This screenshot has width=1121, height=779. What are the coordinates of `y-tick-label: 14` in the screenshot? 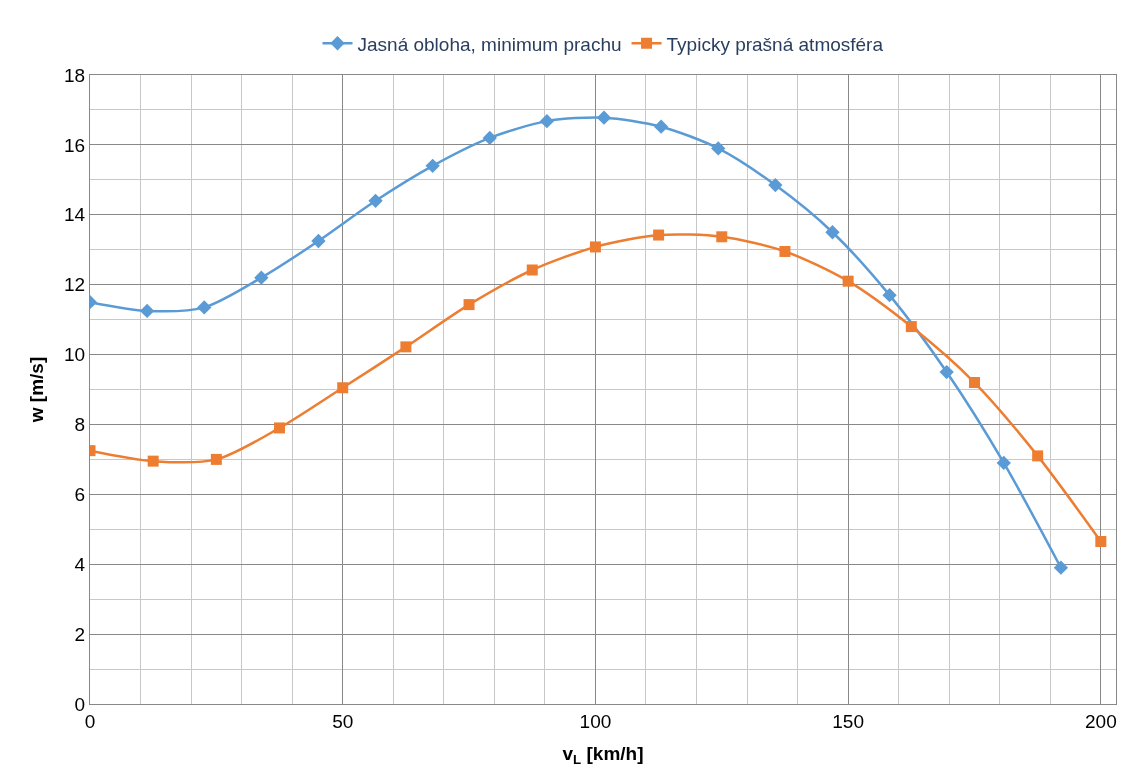 It's located at (75, 215).